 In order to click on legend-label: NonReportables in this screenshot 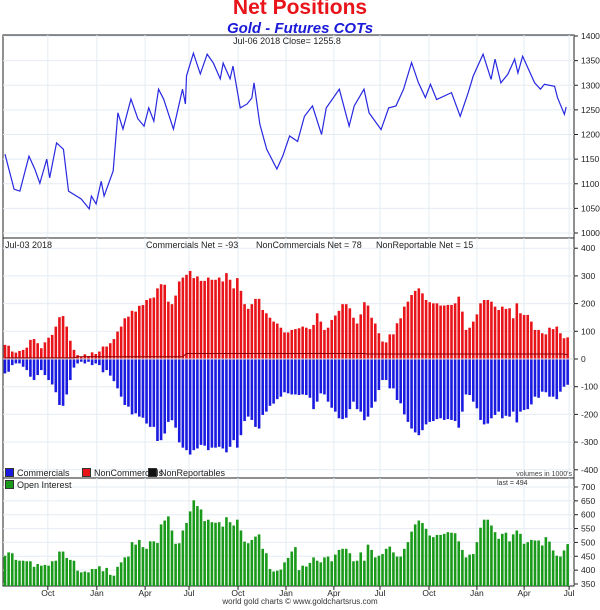, I will do `click(193, 473)`.